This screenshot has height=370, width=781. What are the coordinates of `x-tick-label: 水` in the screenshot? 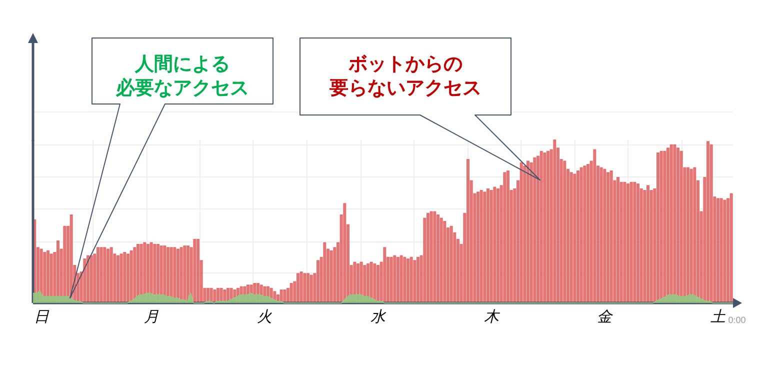 It's located at (378, 317).